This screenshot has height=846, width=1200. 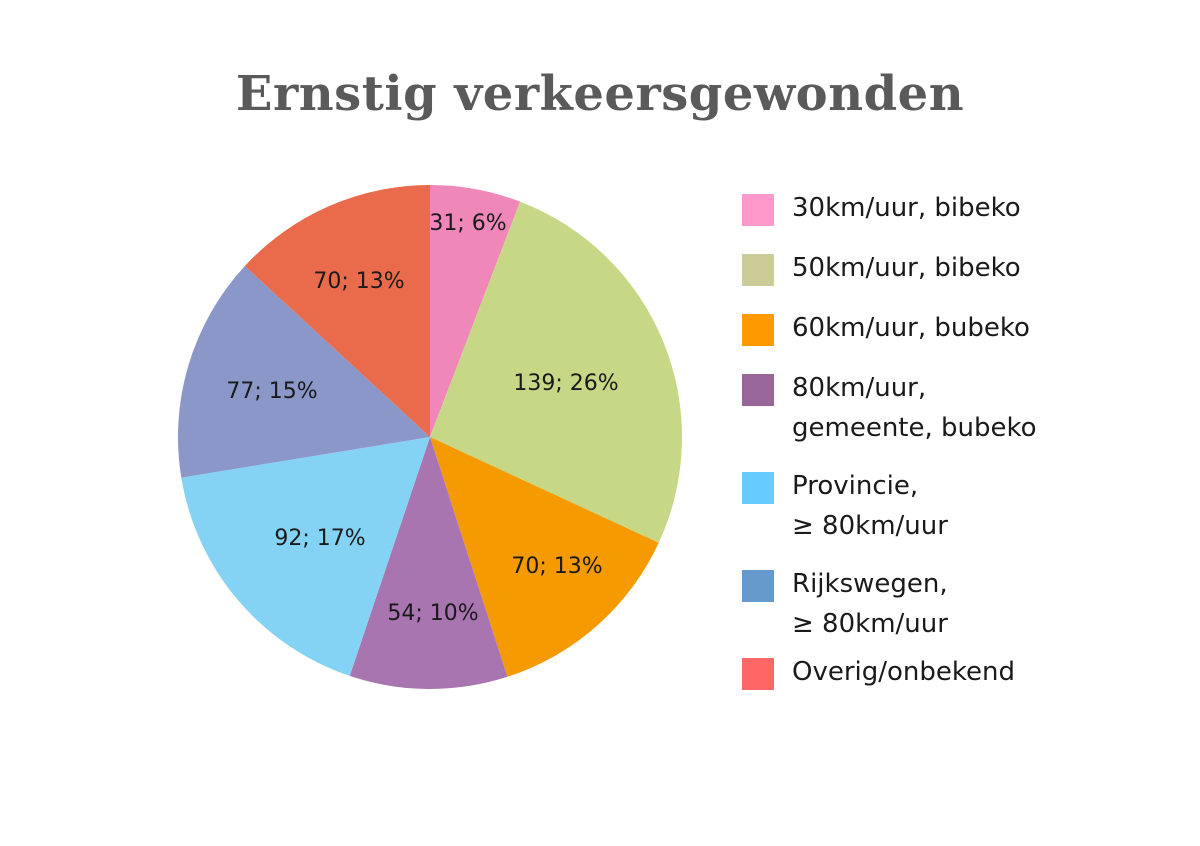 I want to click on legend-item-1: 30km/uur, bibeko, so click(x=881, y=208).